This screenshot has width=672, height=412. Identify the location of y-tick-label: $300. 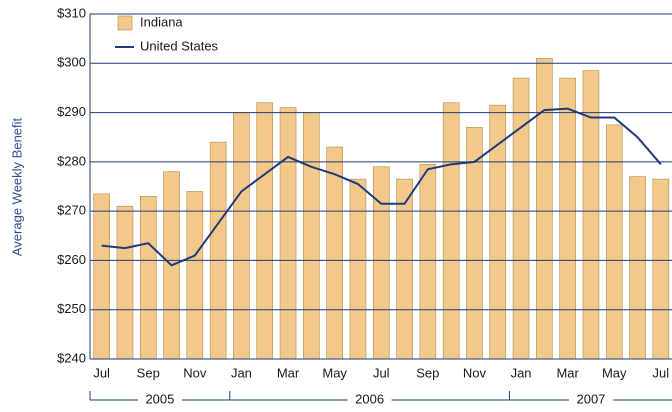
(71, 62).